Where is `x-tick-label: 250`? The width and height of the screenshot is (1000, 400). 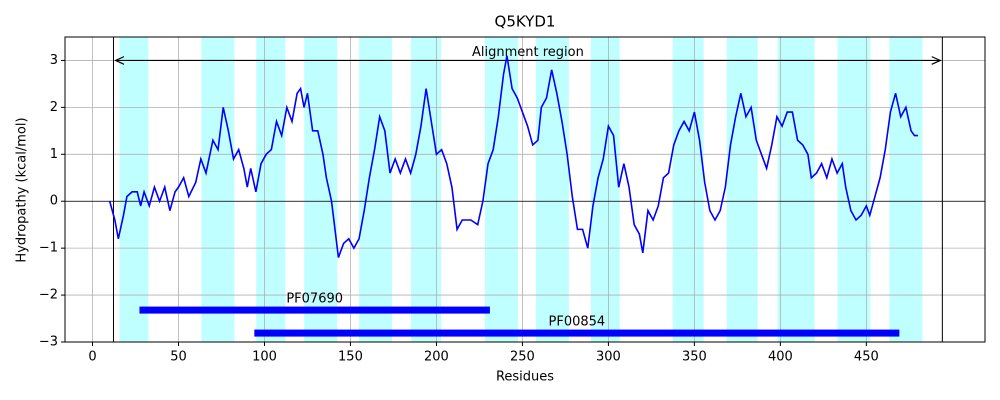
x-tick-label: 250 is located at coordinates (522, 357).